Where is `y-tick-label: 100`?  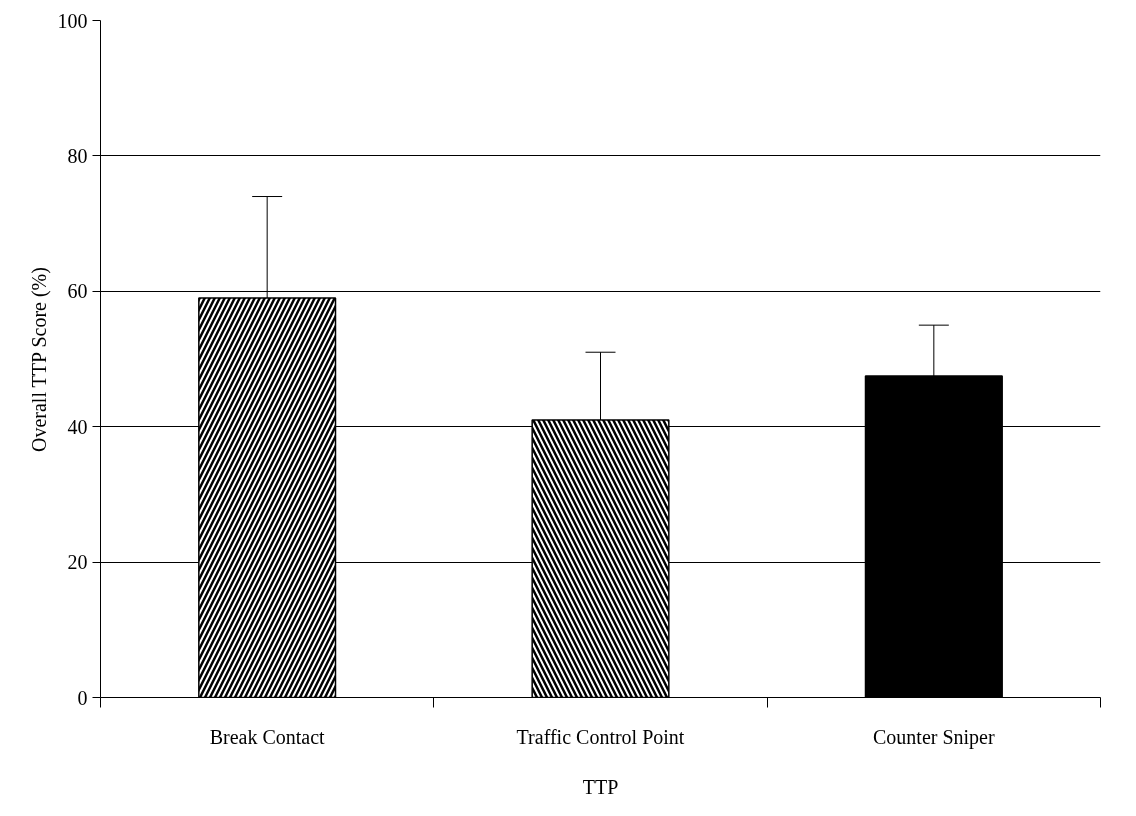
y-tick-label: 100 is located at coordinates (72, 20).